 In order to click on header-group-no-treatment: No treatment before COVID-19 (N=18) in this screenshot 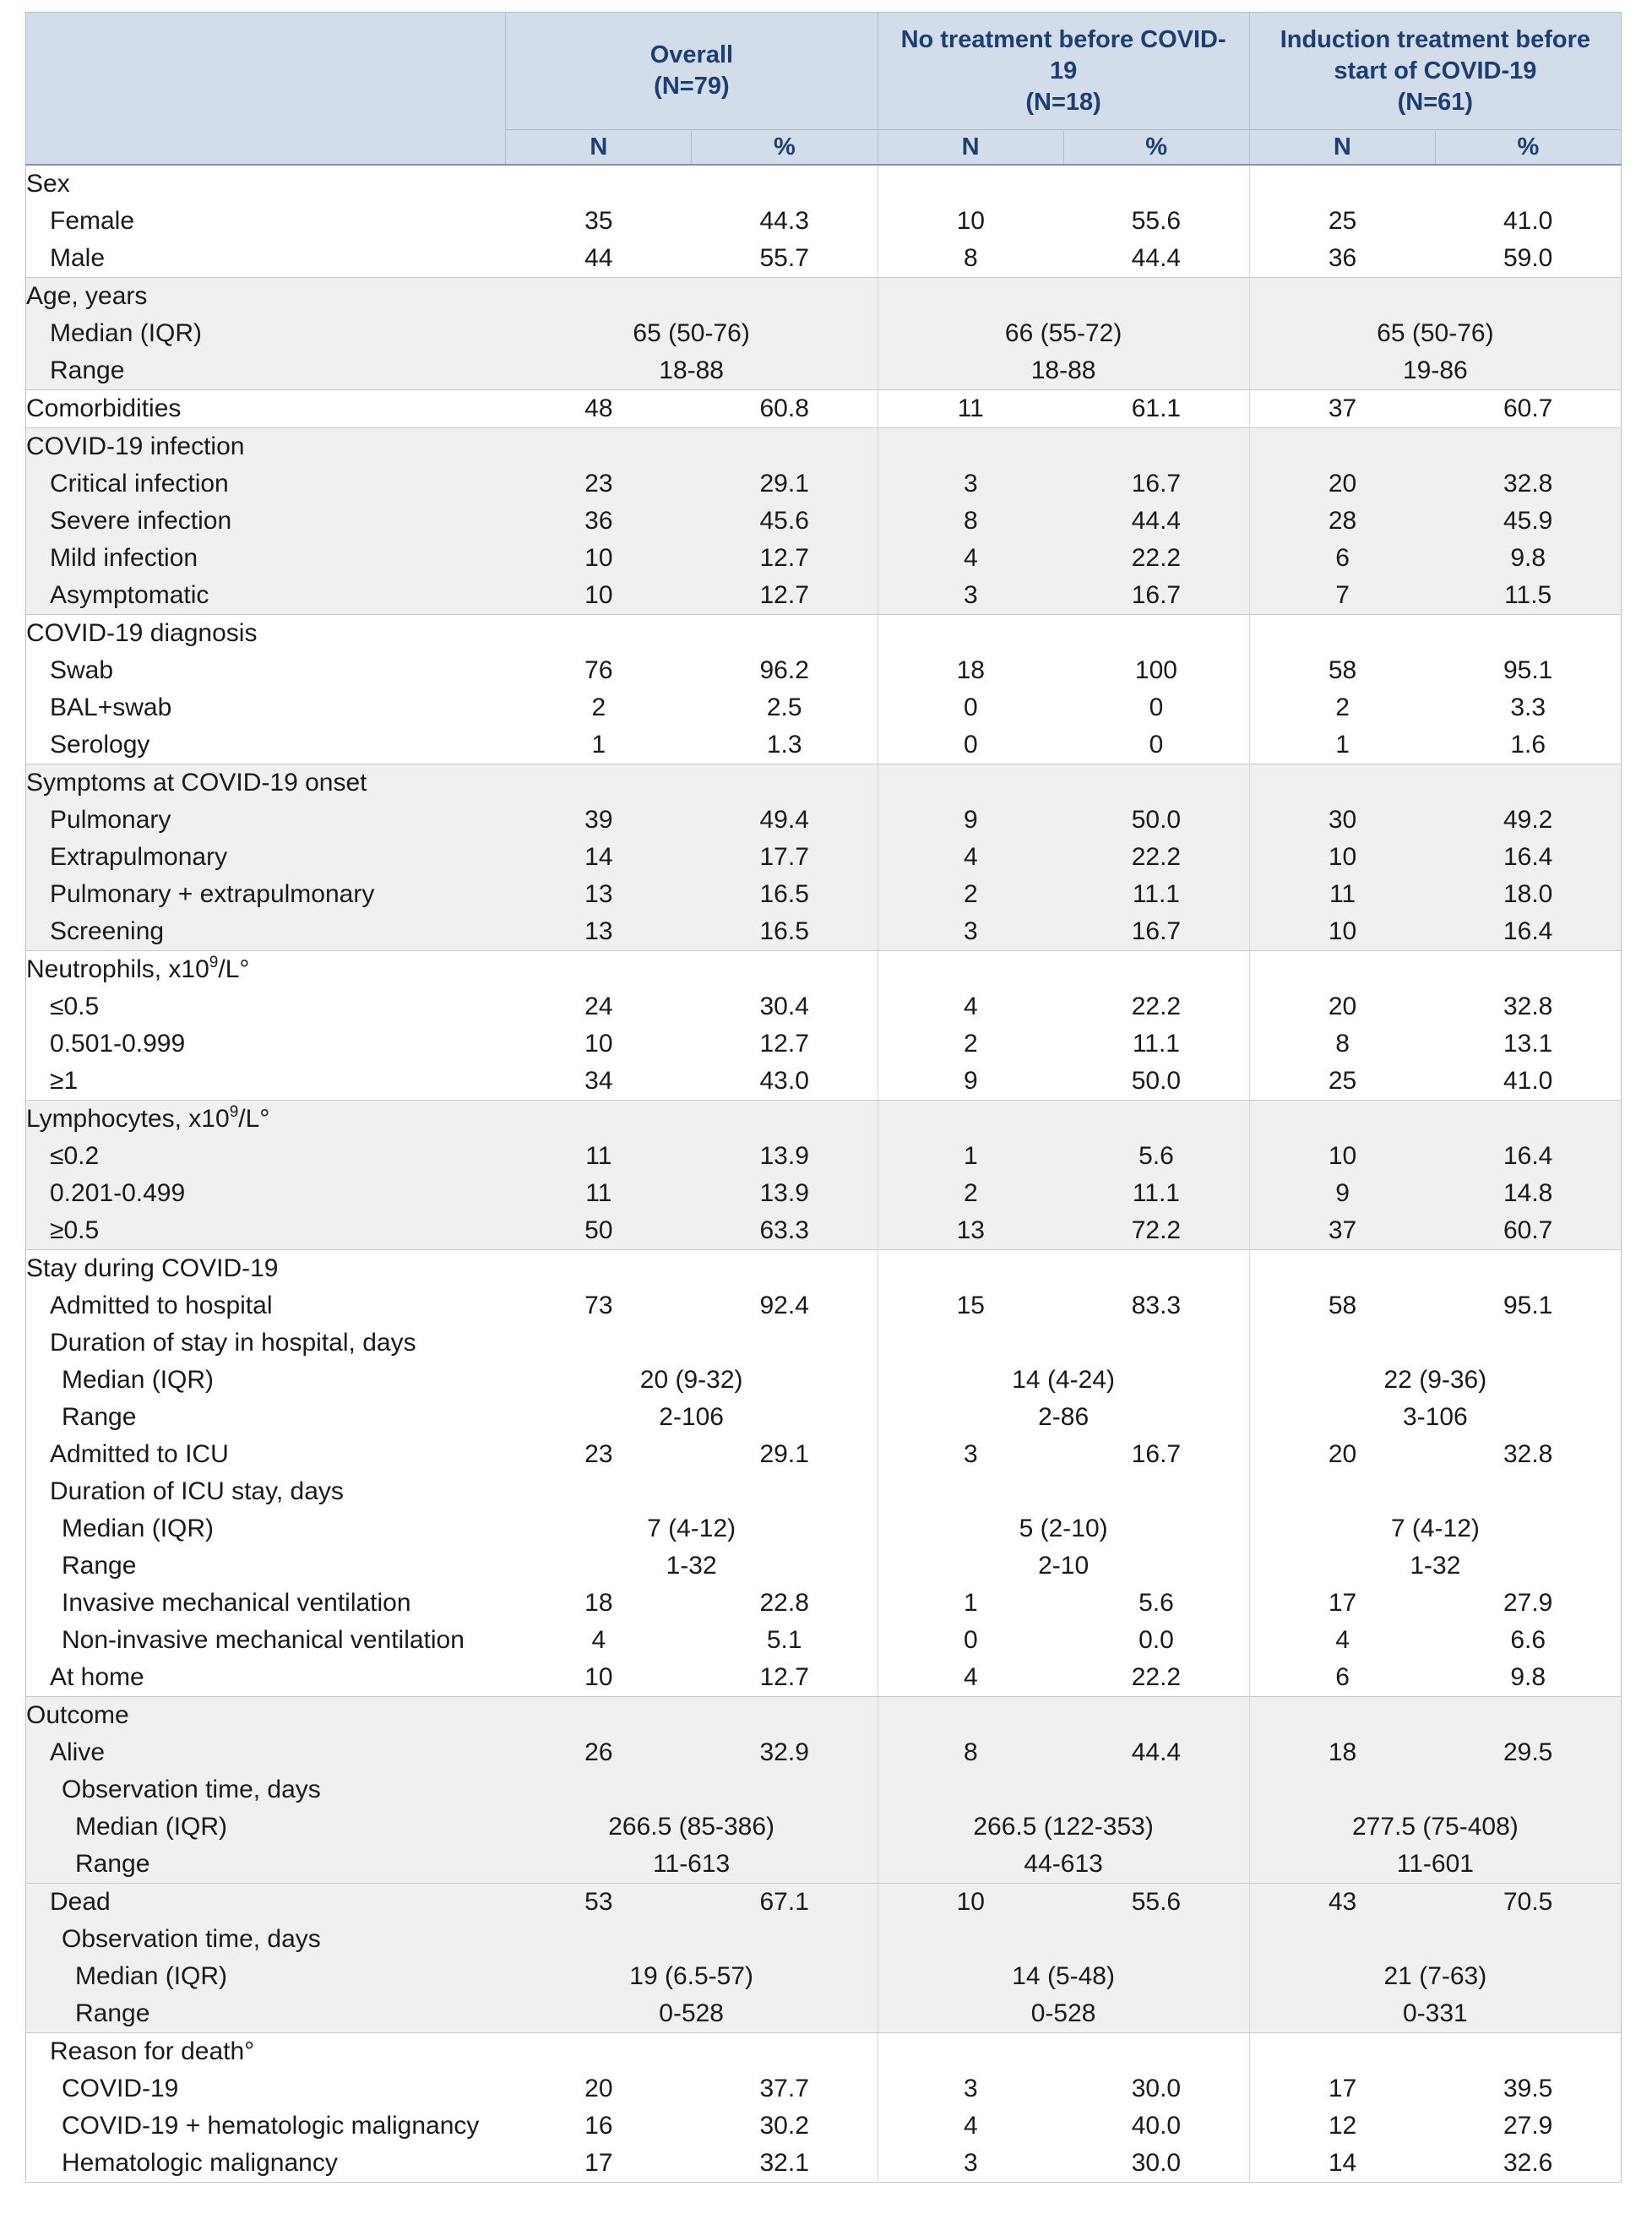, I will do `click(1063, 71)`.